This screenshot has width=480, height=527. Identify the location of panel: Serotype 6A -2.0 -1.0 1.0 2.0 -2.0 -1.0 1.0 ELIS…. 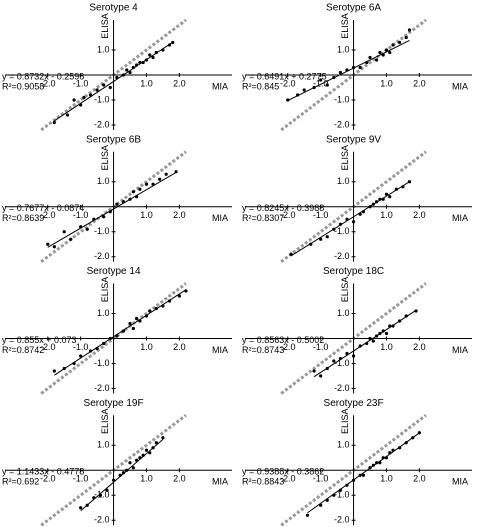
(357, 67).